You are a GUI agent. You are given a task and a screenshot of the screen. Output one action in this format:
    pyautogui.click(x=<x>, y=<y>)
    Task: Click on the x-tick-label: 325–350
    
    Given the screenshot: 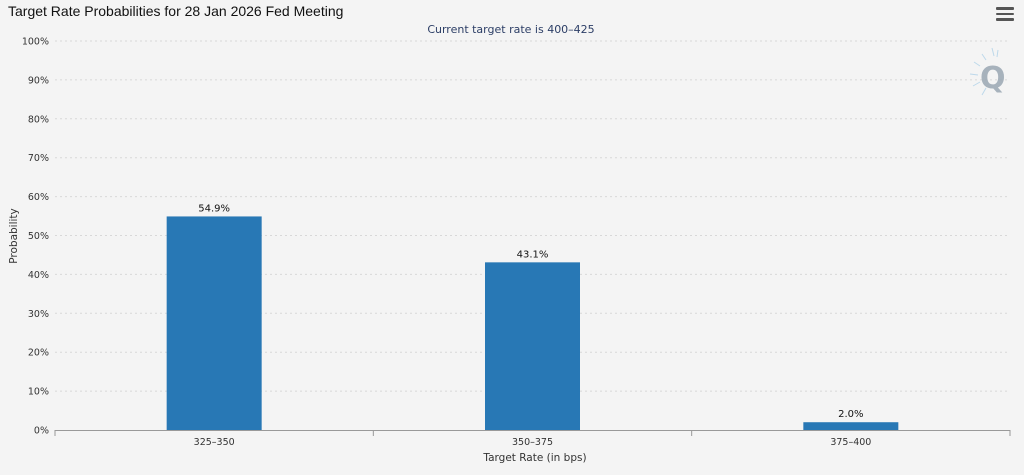 What is the action you would take?
    pyautogui.click(x=214, y=442)
    